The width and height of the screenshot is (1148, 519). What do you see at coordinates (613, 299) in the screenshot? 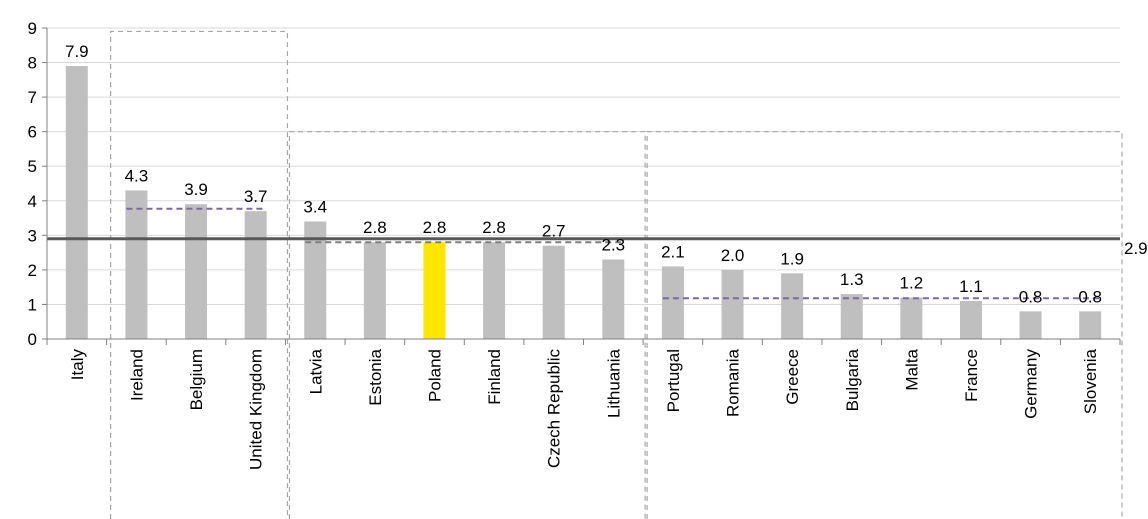
I see `bar-lithuania` at bounding box center [613, 299].